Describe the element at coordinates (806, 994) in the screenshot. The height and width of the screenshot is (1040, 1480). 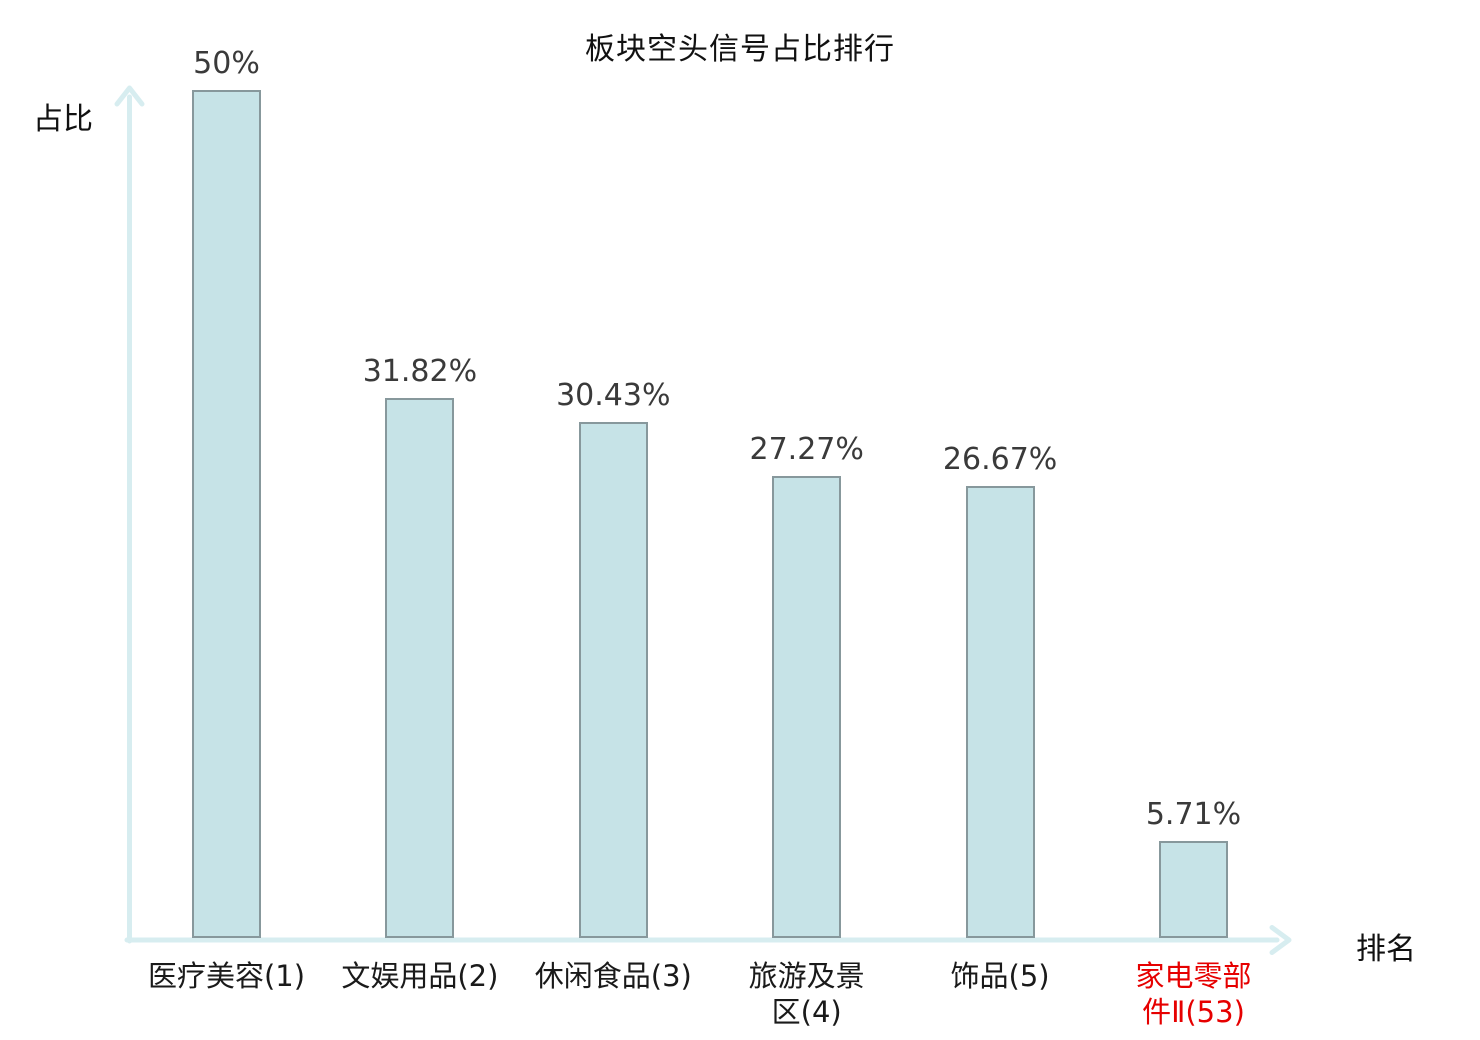
I see `bar-category-label: 旅游及景 区(4)` at that location.